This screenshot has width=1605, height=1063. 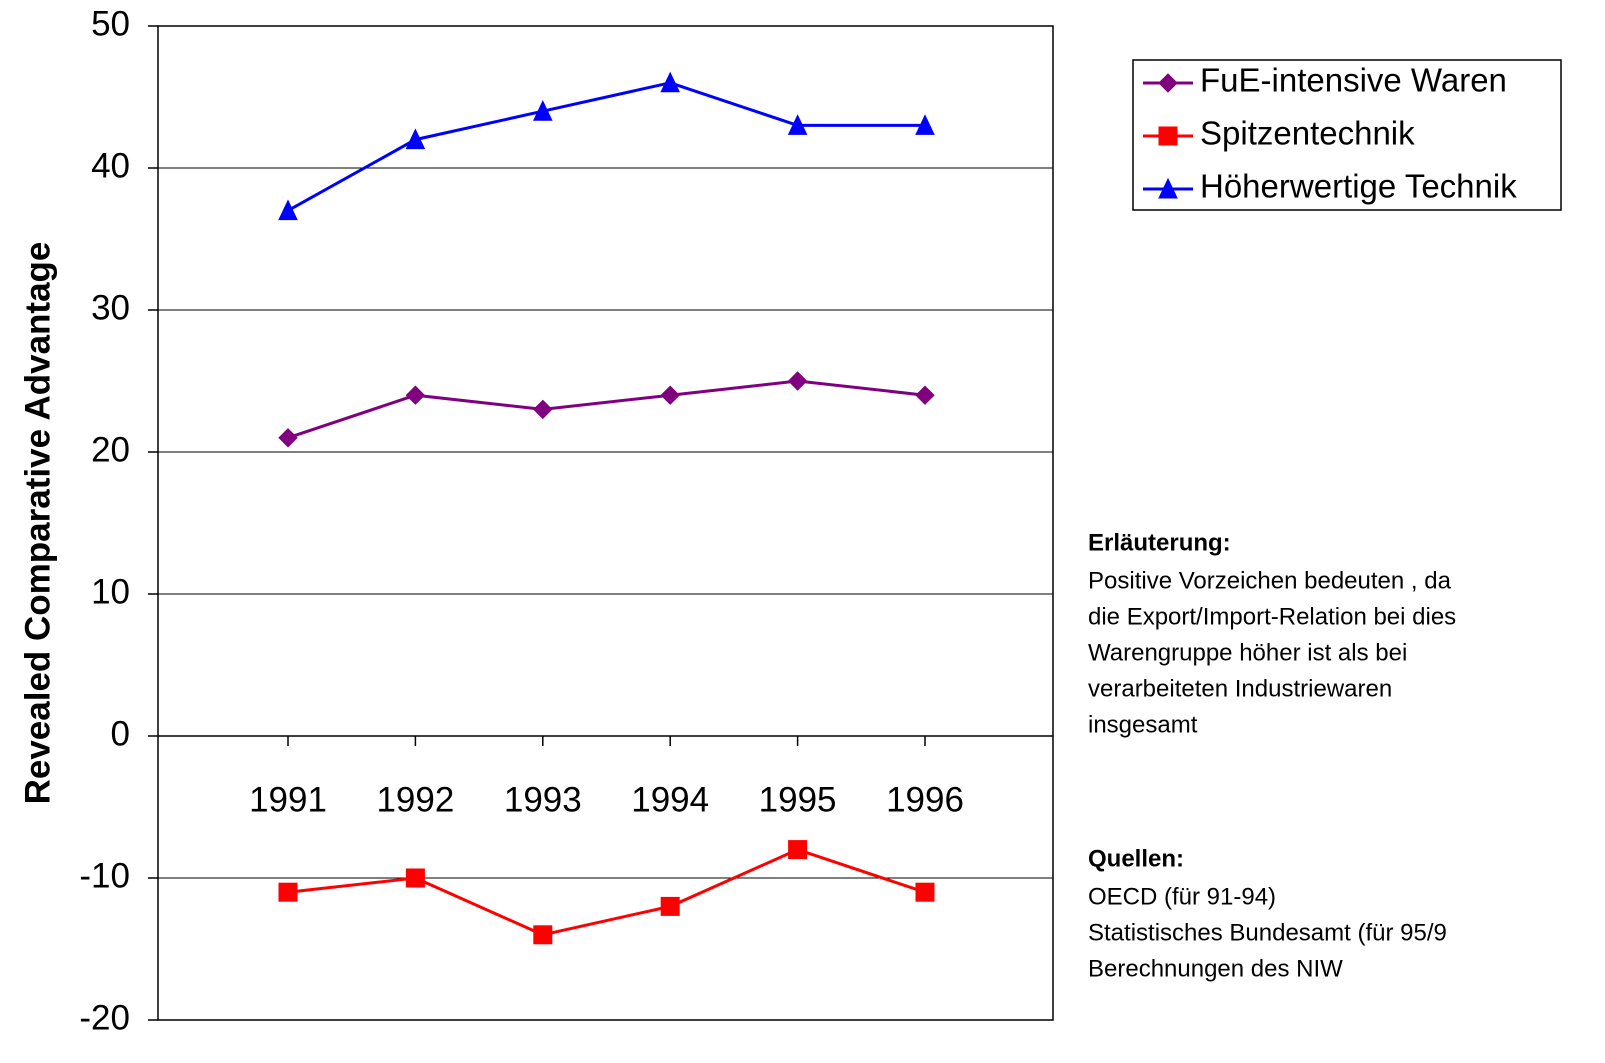 I want to click on y-tick-label: -20, so click(x=104, y=1017).